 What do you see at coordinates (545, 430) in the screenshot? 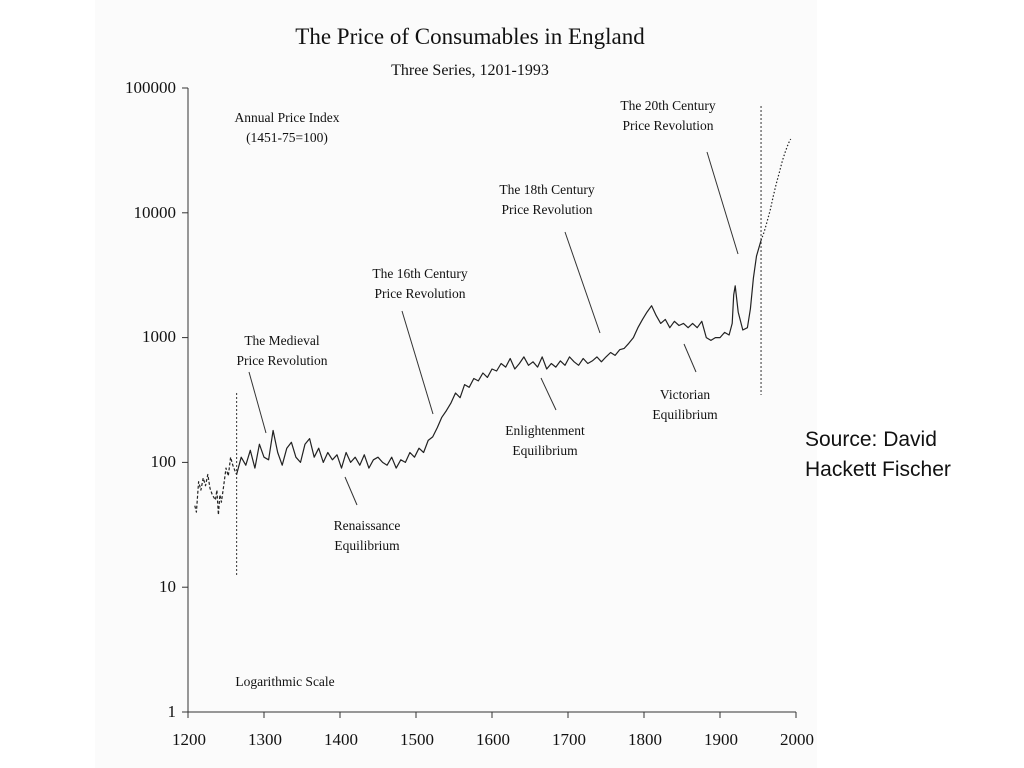
I see `annotation-line: Enlightenment` at bounding box center [545, 430].